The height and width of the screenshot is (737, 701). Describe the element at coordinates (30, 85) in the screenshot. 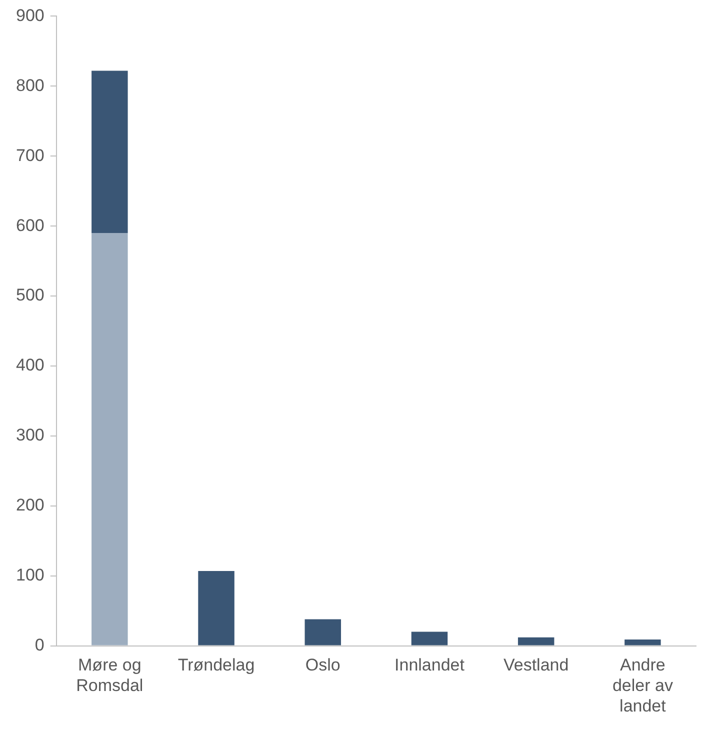

I see `y-tick-label: 800` at that location.